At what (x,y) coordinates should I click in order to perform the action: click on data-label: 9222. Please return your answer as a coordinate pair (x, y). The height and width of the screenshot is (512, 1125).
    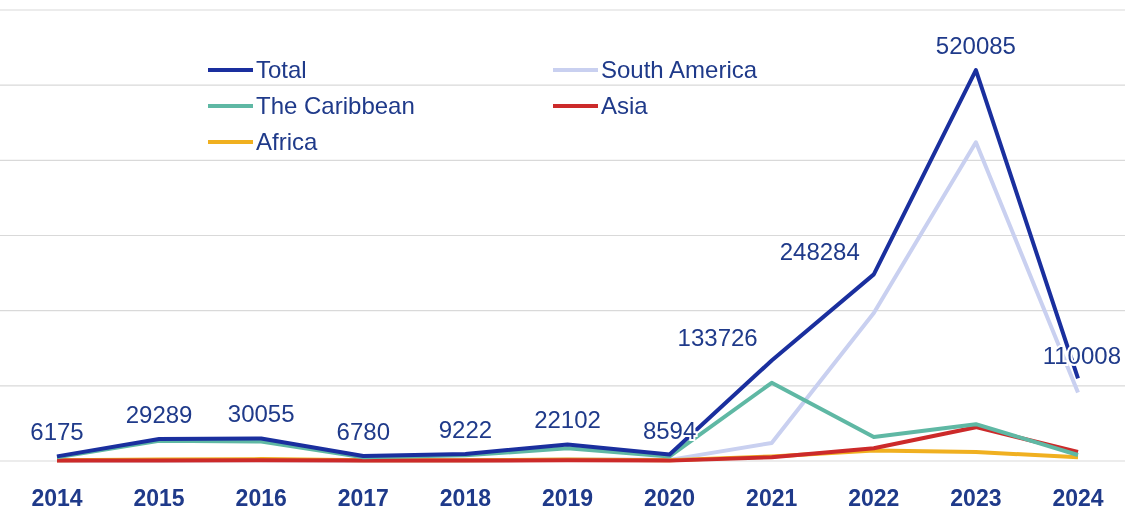
    Looking at the image, I should click on (465, 430).